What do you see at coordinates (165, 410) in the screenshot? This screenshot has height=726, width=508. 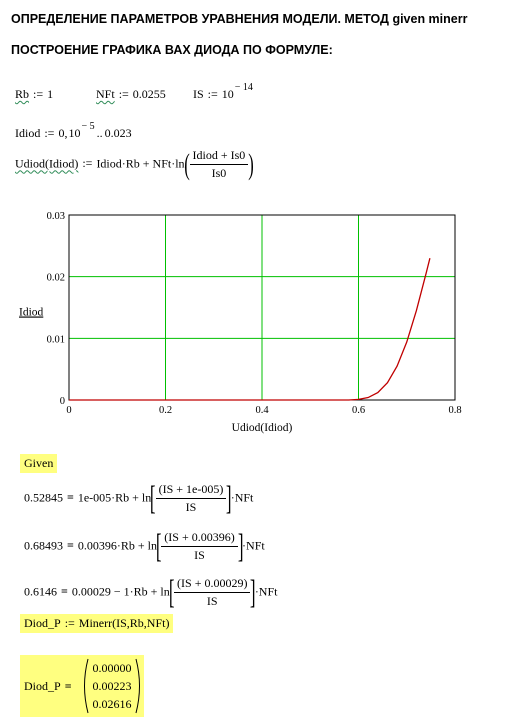 I see `x-tick-label: 0.2` at bounding box center [165, 410].